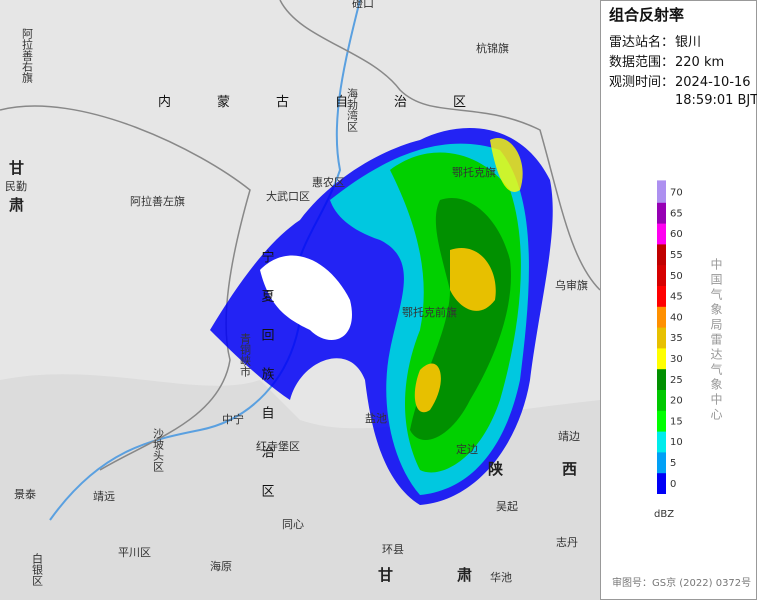  I want to click on place-label: 华池, so click(501, 577).